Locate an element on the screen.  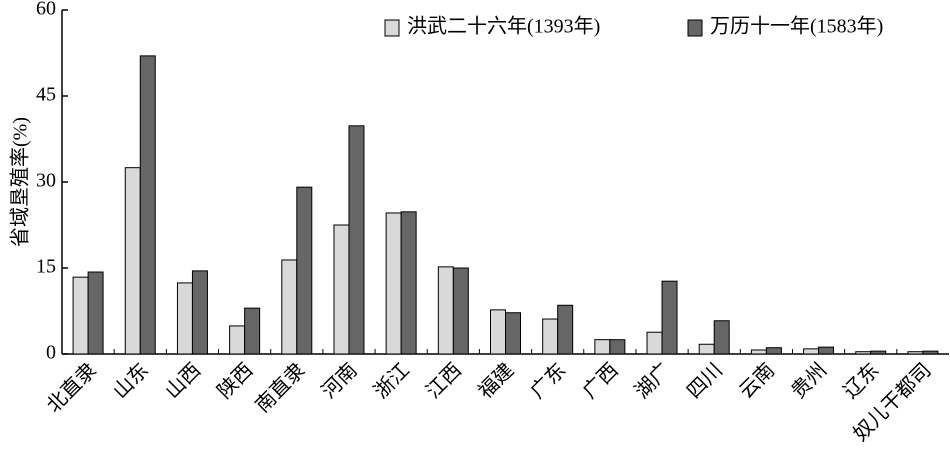
y-tick-label: 45 is located at coordinates (46, 95).